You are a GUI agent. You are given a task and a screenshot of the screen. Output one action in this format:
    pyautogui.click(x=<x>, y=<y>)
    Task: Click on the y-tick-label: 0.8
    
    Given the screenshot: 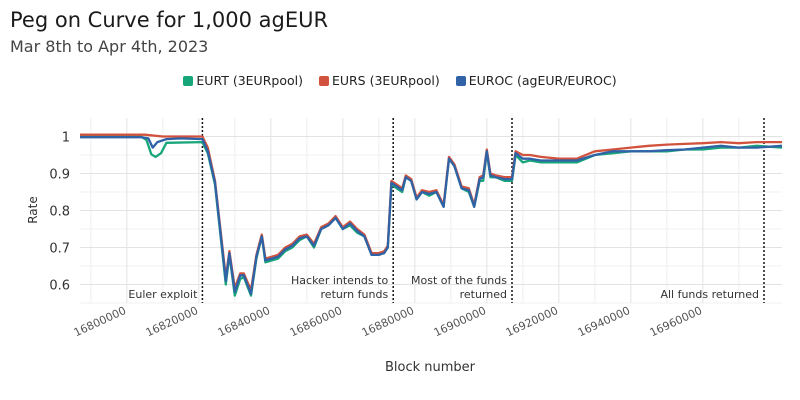 What is the action you would take?
    pyautogui.click(x=59, y=212)
    